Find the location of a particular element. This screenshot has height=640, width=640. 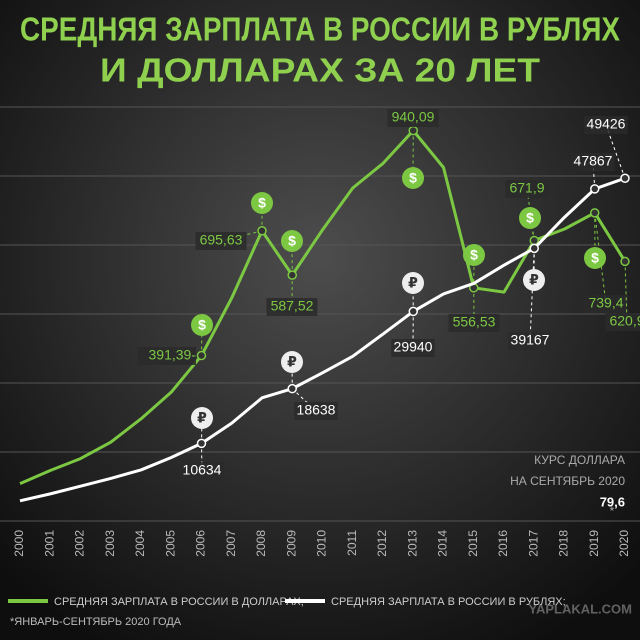

data-label: 739,4 is located at coordinates (605, 303).